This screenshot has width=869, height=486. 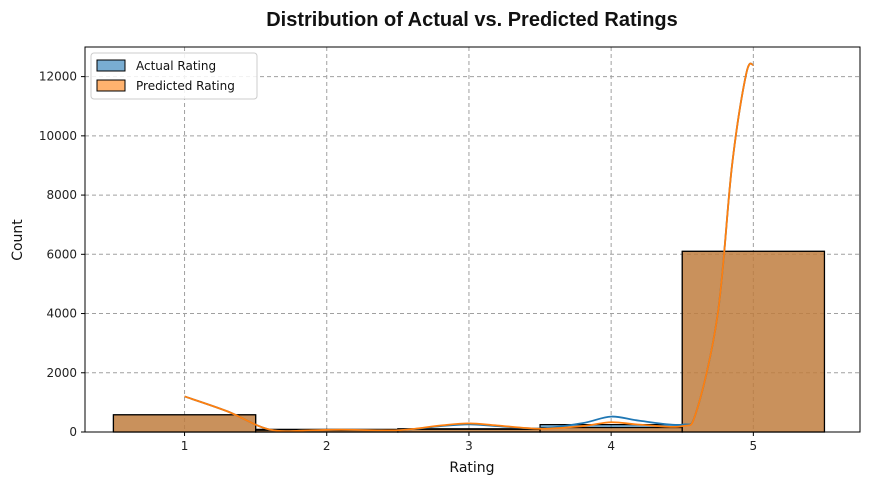 I want to click on y-tick-label: 12000, so click(x=58, y=77).